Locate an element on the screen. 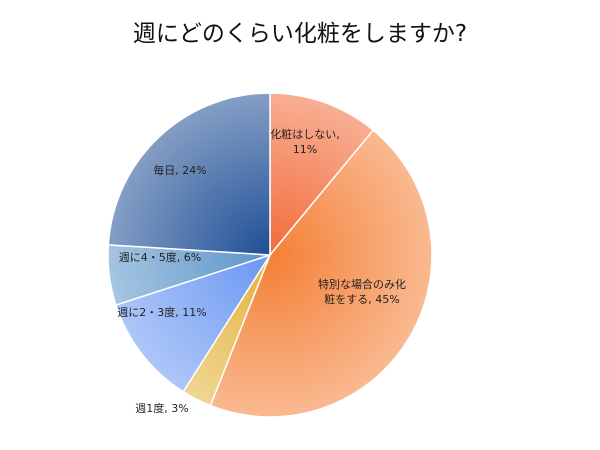 Image resolution: width=600 pixels, height=450 pixels. slice-label-2: 週1度, 3% is located at coordinates (161, 408).